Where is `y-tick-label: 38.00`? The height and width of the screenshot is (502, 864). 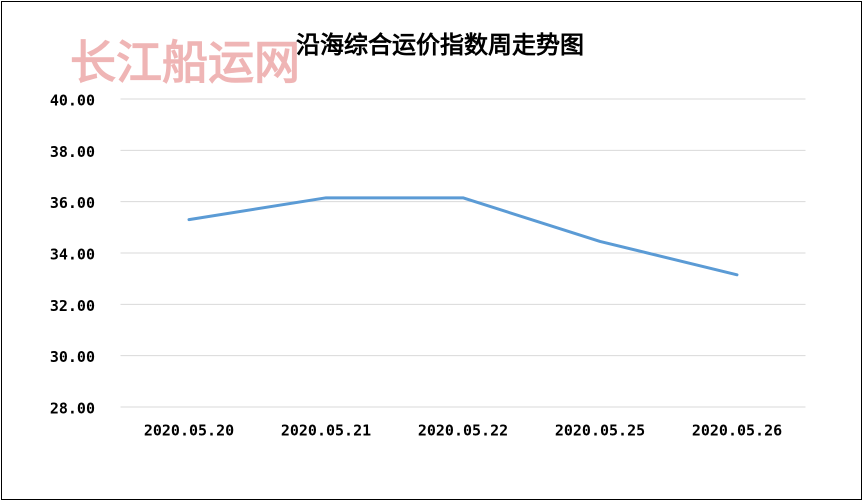
y-tick-label: 38.00 is located at coordinates (72, 152).